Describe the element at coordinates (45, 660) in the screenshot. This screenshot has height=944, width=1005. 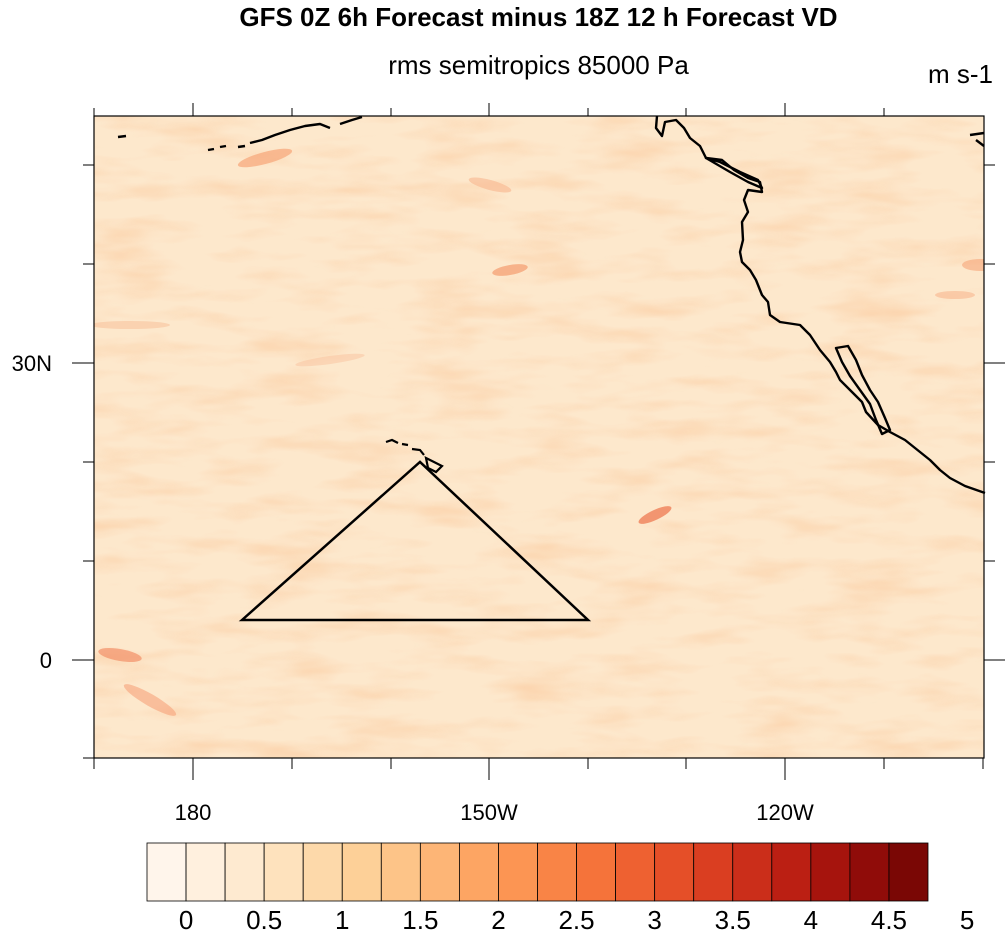
I see `lat-label-0: 0` at that location.